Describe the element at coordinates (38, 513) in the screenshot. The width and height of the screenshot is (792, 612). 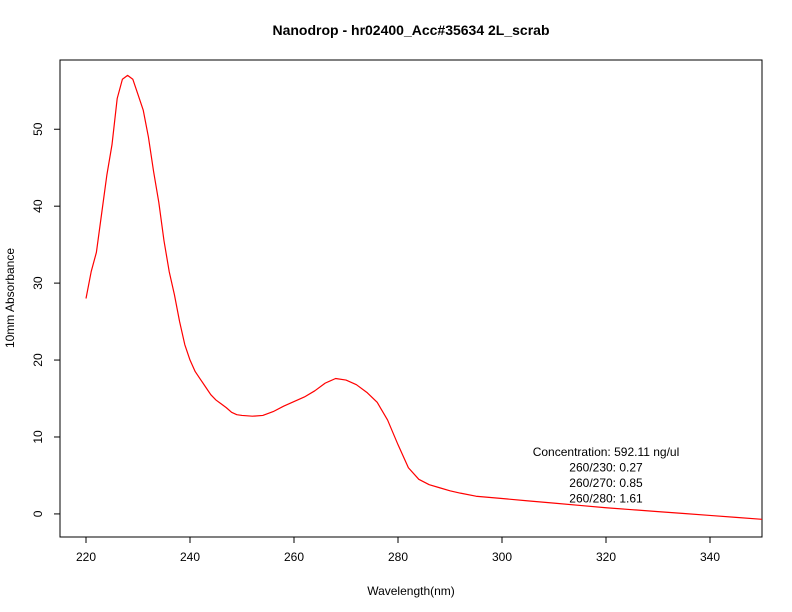
I see `y-tick-label: 0` at that location.